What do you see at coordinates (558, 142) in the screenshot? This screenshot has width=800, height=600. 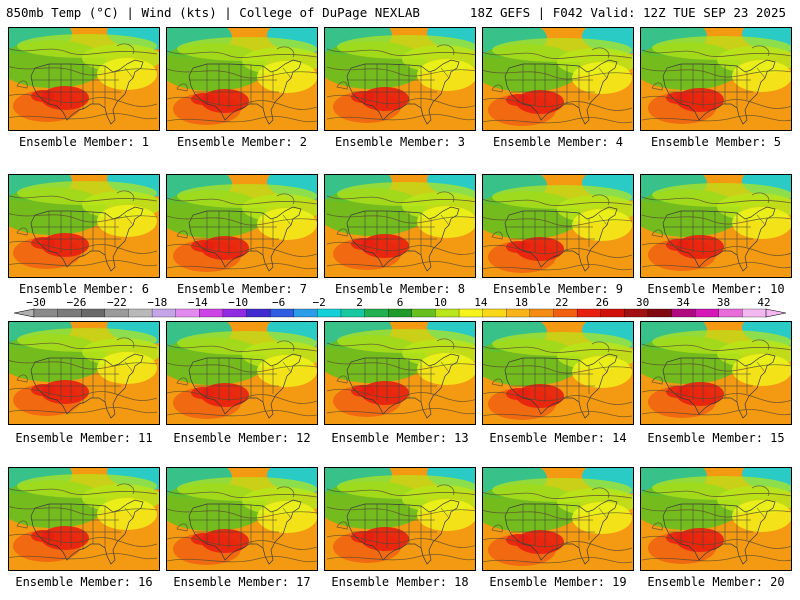 I see `member-caption: Ensemble Member: 4` at bounding box center [558, 142].